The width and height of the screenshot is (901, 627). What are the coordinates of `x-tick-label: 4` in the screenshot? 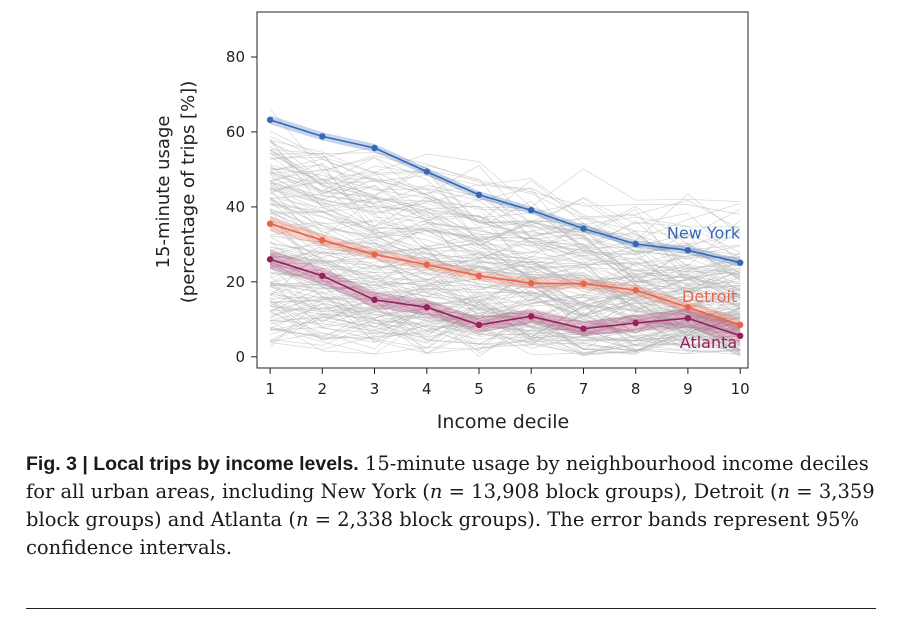 It's located at (427, 389).